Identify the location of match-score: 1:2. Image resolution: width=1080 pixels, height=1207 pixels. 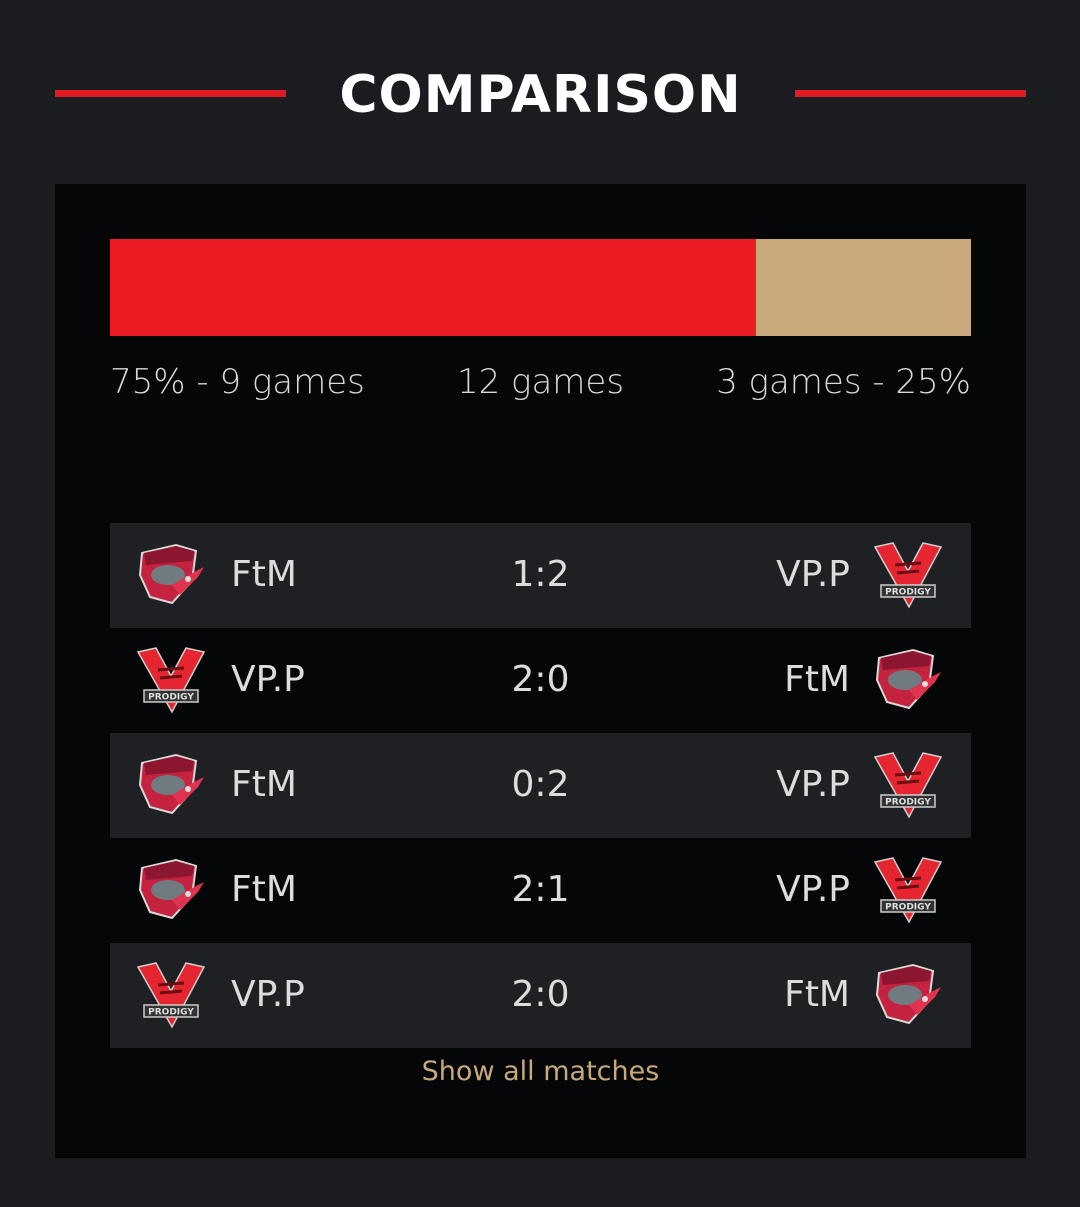
(540, 574).